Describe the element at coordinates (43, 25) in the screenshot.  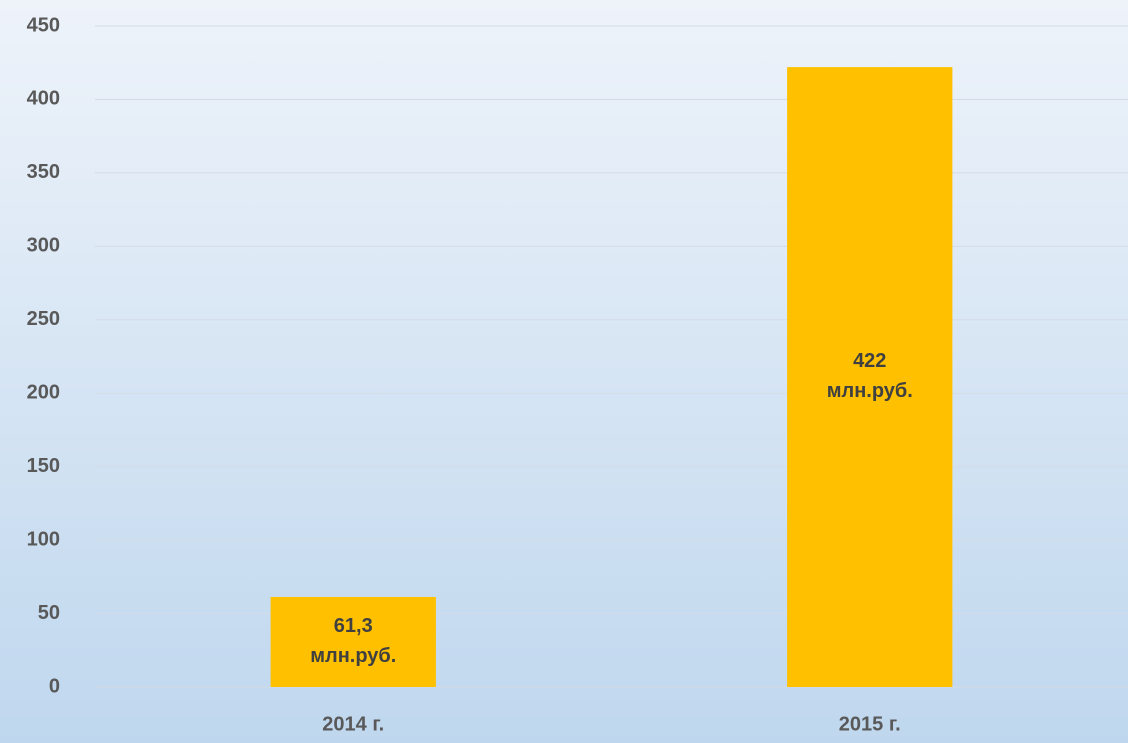
I see `y-tick-label: 450` at that location.